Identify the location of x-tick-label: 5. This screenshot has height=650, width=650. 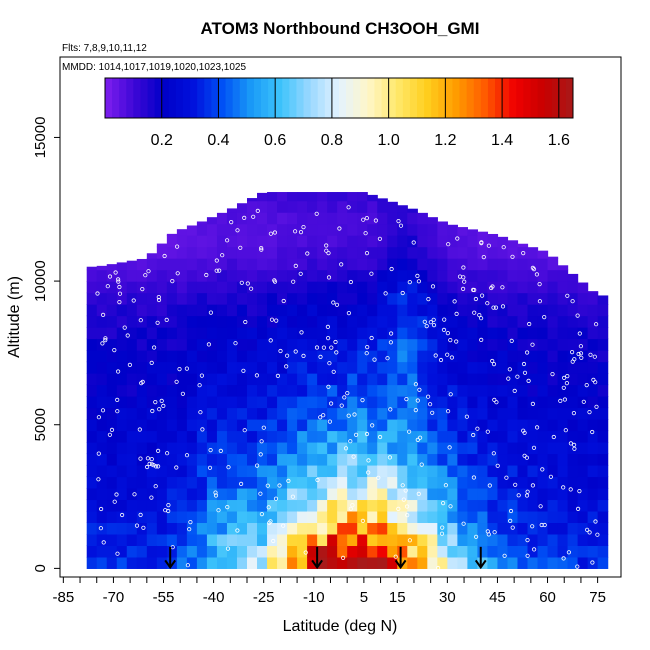
(364, 597).